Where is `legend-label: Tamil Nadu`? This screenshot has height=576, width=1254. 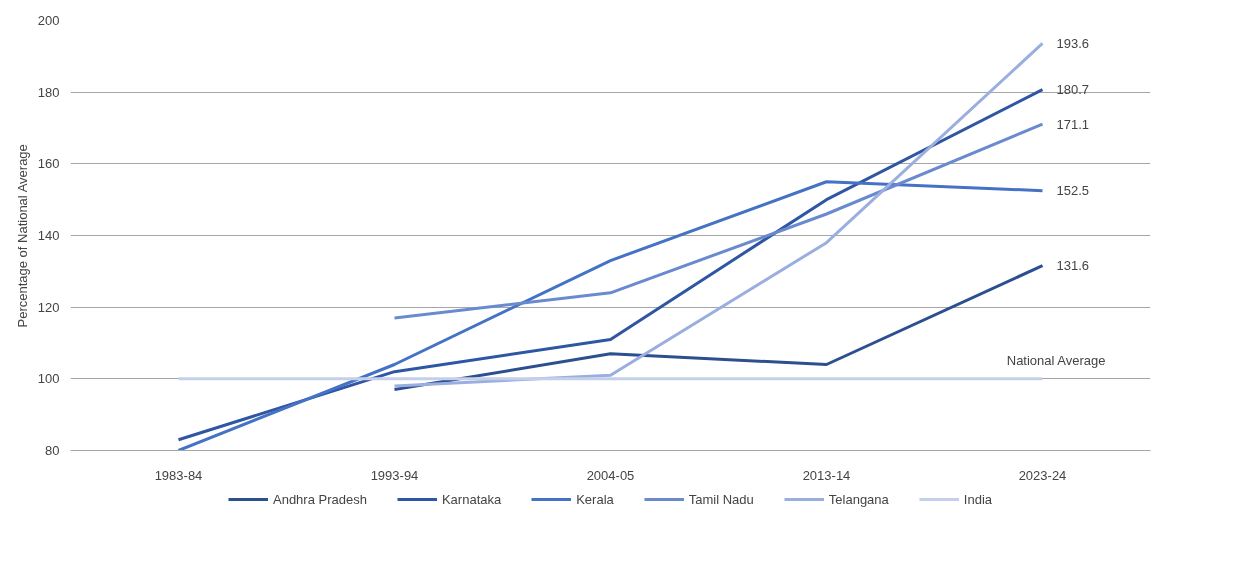
legend-label: Tamil Nadu is located at coordinates (721, 499).